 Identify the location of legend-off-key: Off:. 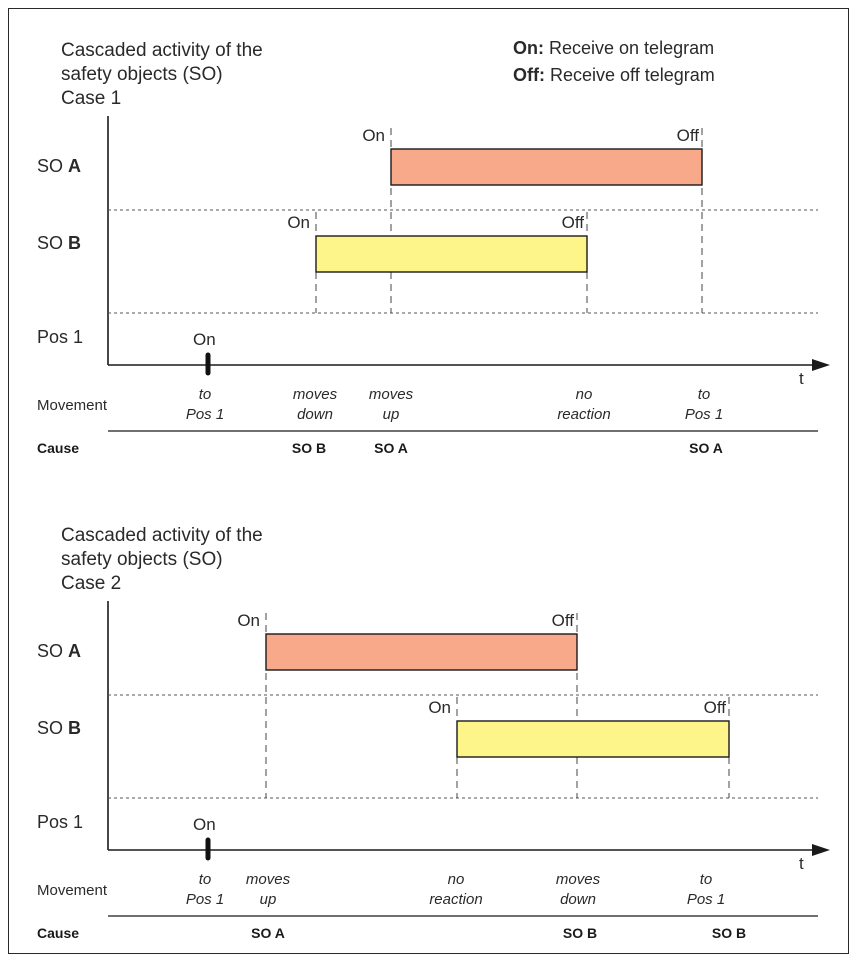
(529, 75).